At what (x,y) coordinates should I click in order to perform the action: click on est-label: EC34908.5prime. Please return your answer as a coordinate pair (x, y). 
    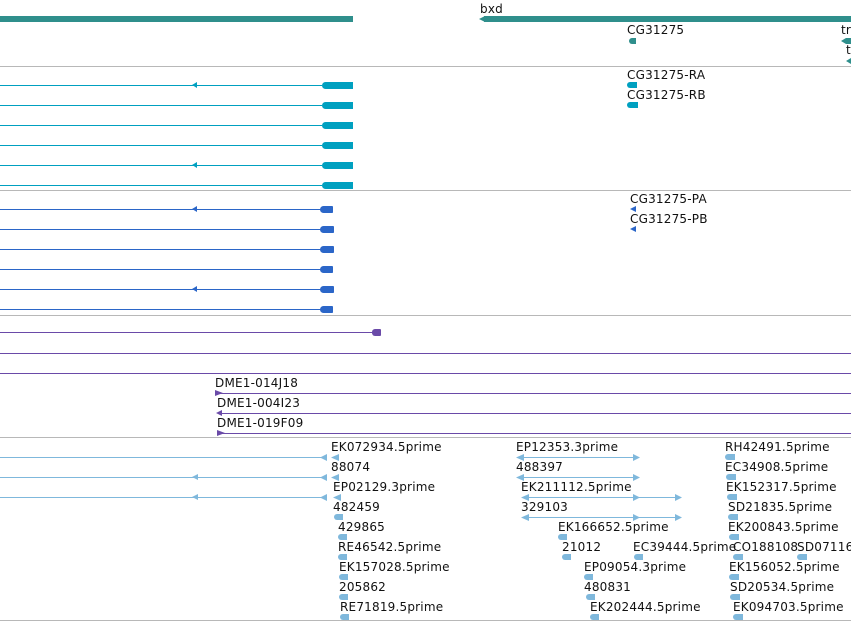
    Looking at the image, I should click on (777, 467).